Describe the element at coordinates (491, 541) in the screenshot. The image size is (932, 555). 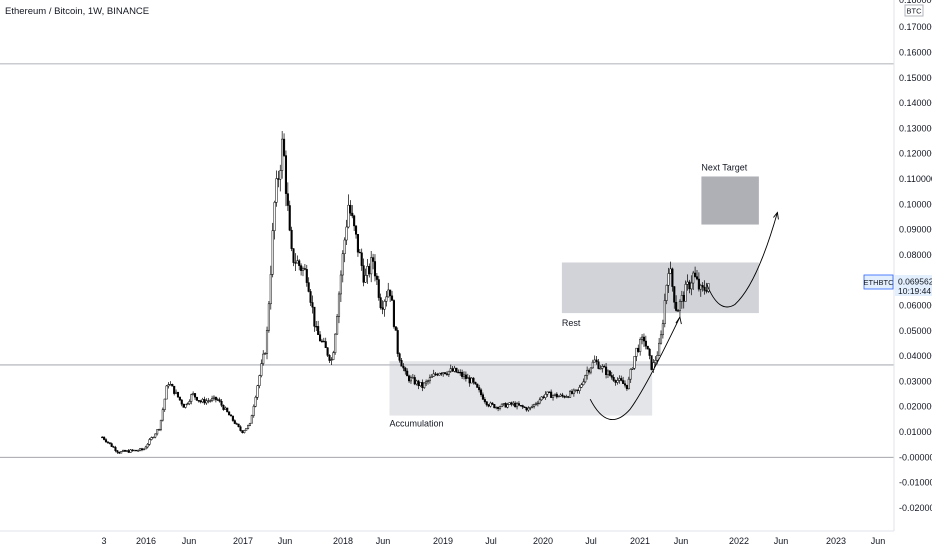
I see `x-tick-label: Jul` at that location.